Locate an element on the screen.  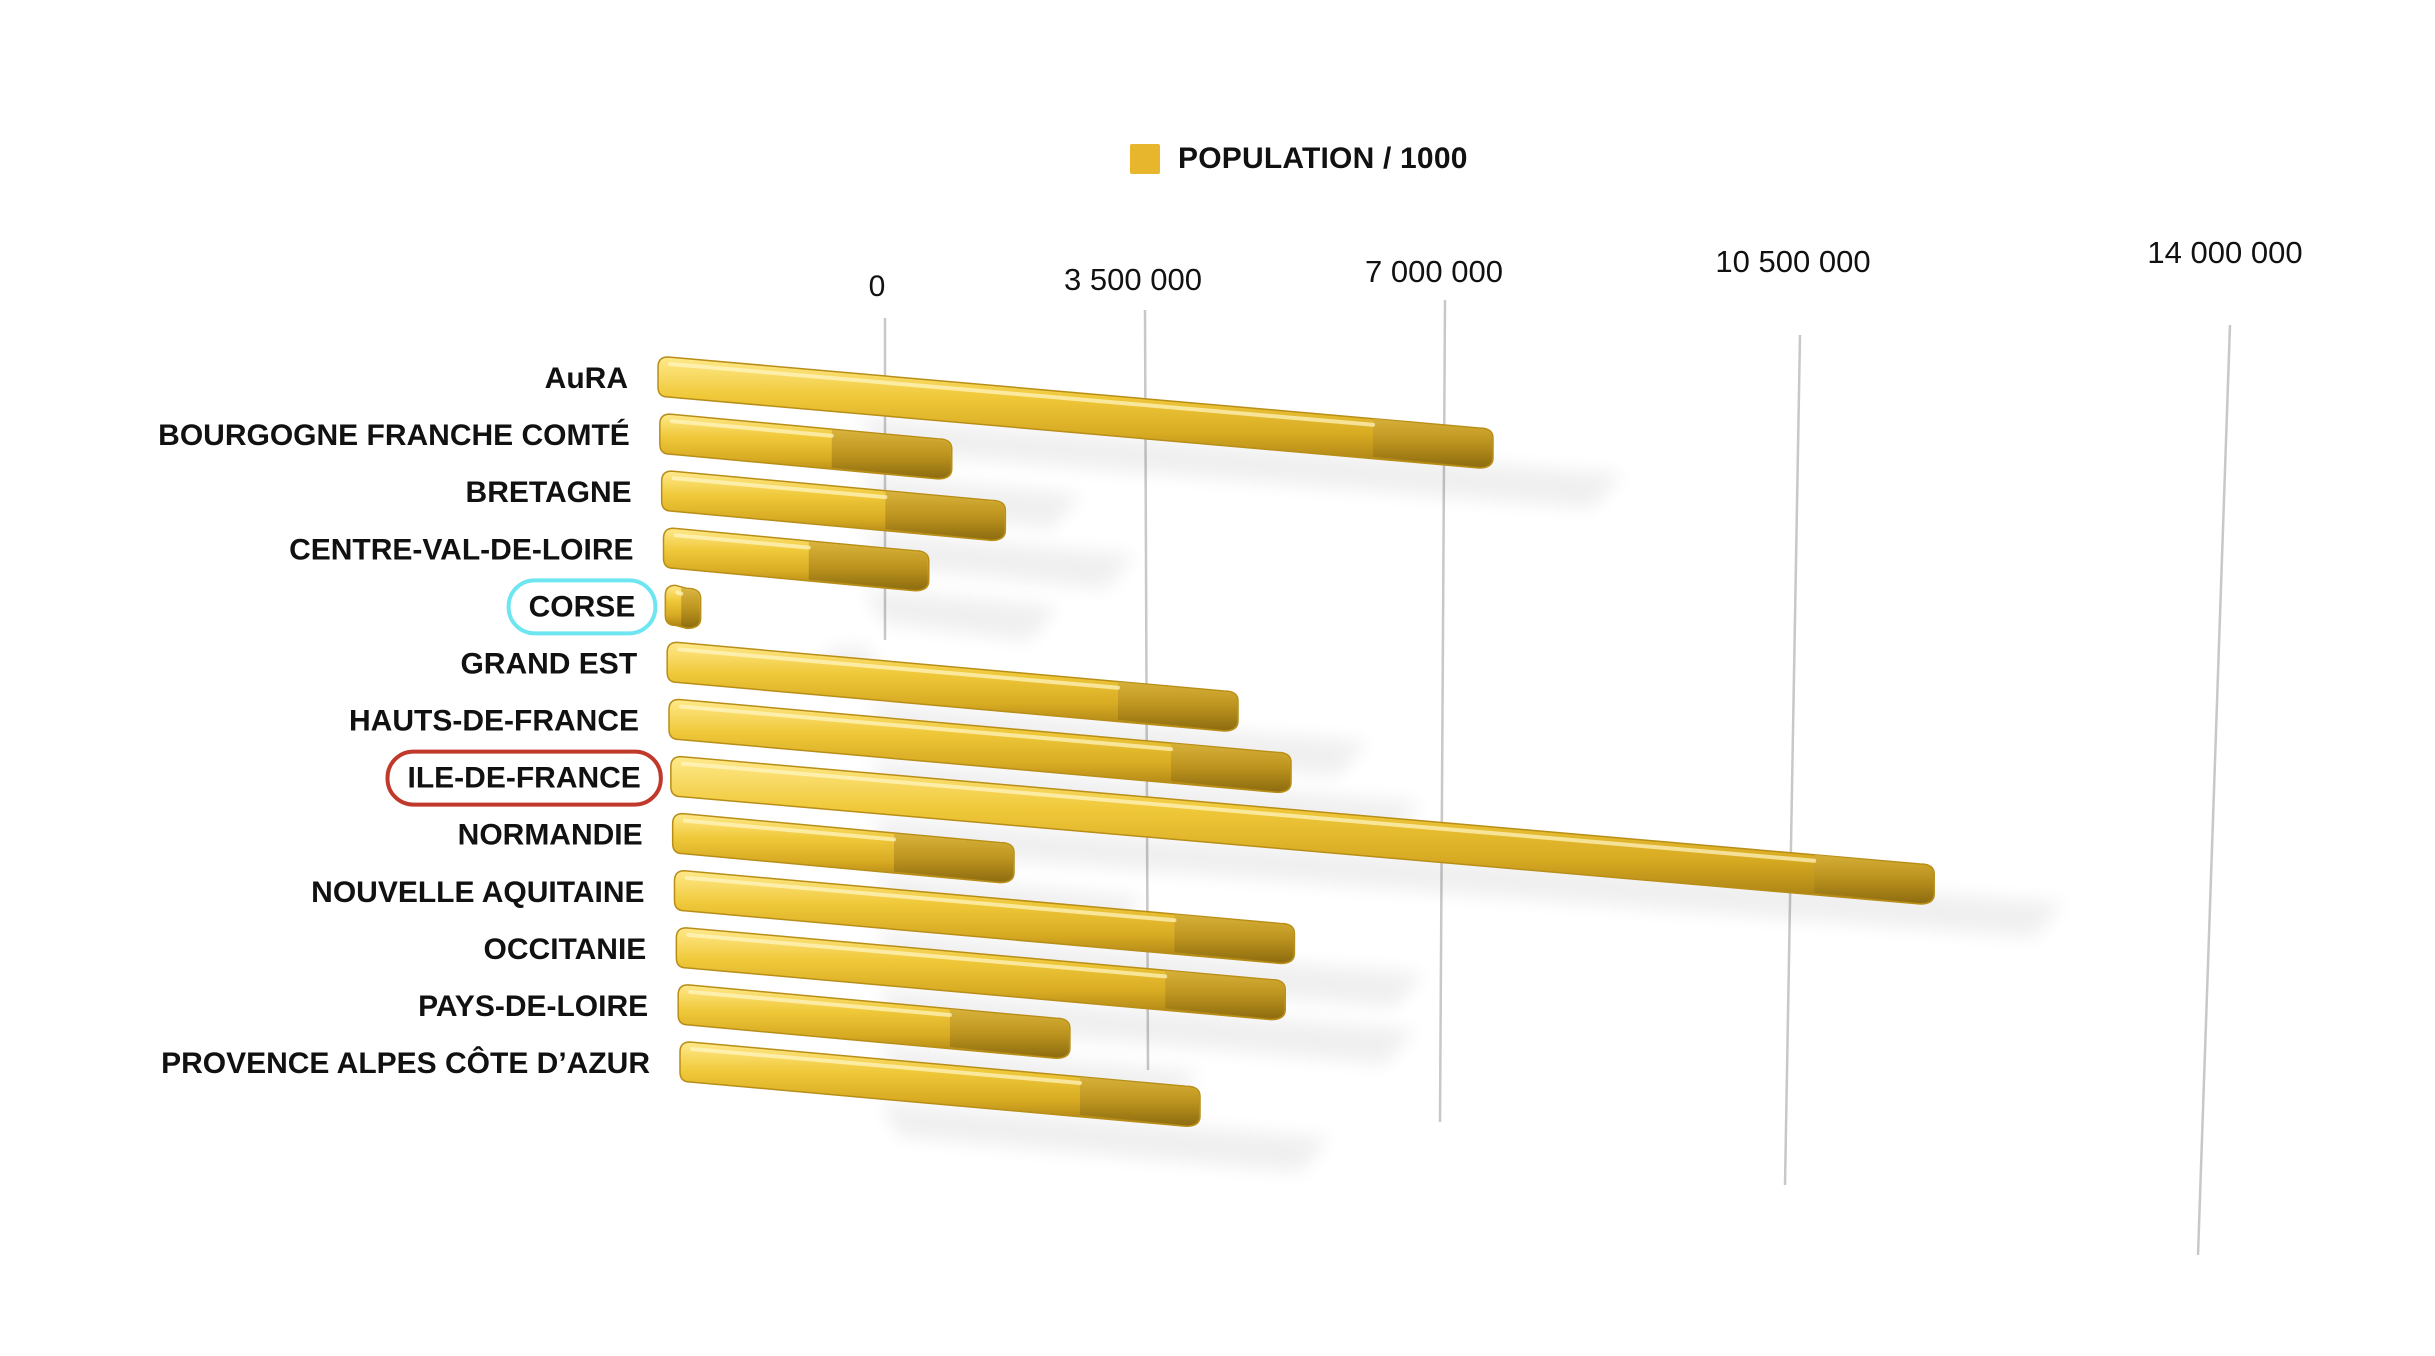
legend: POPULATION / 1000 is located at coordinates (1299, 159).